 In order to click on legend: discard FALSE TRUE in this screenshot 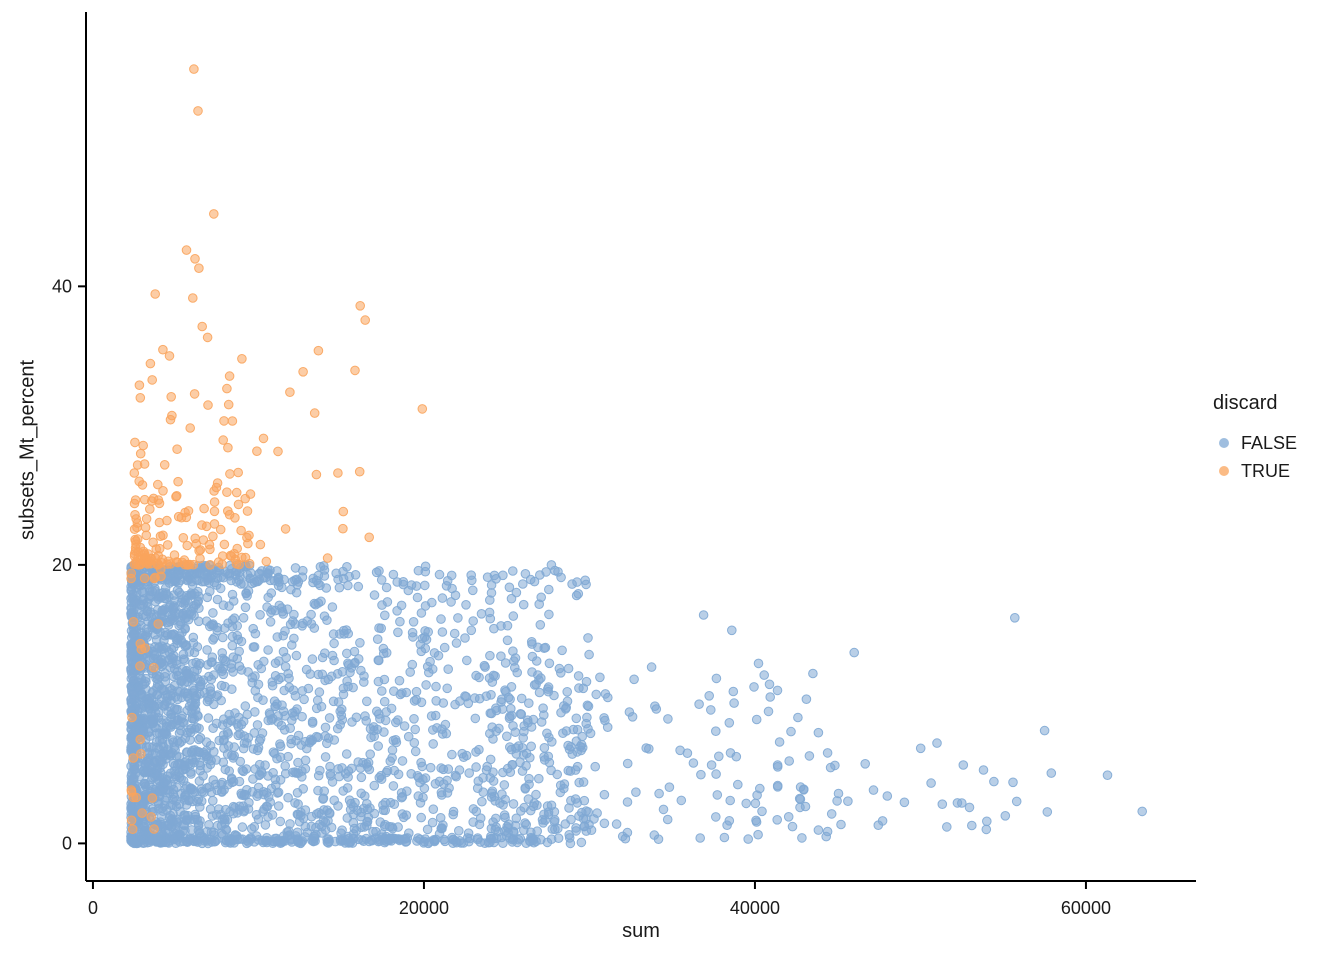, I will do `click(1255, 438)`.